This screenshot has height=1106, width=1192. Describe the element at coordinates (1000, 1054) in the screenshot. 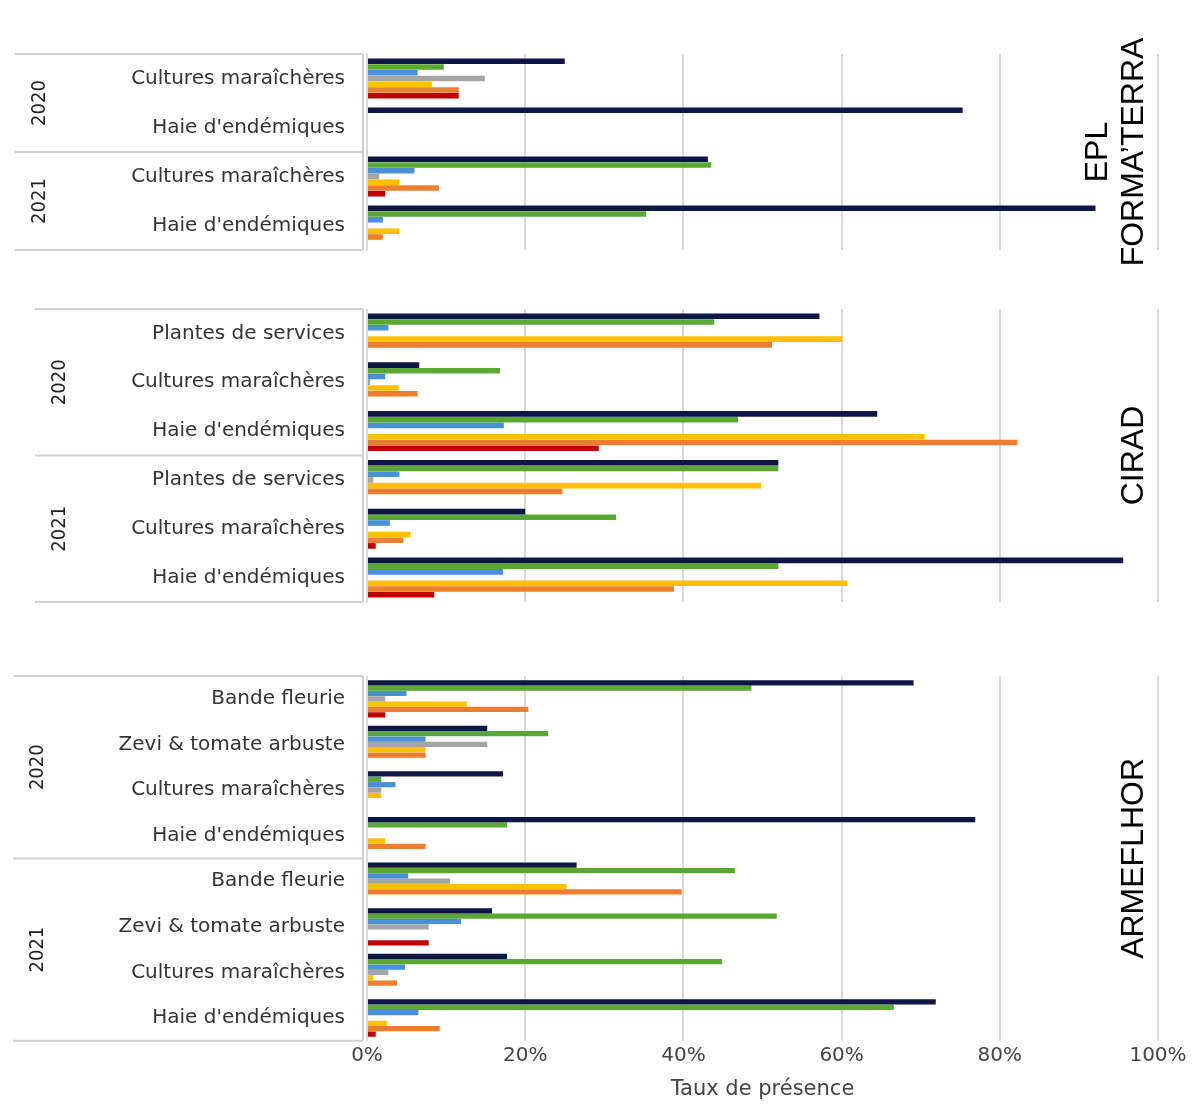

I see `x-tick-label: 80%` at that location.